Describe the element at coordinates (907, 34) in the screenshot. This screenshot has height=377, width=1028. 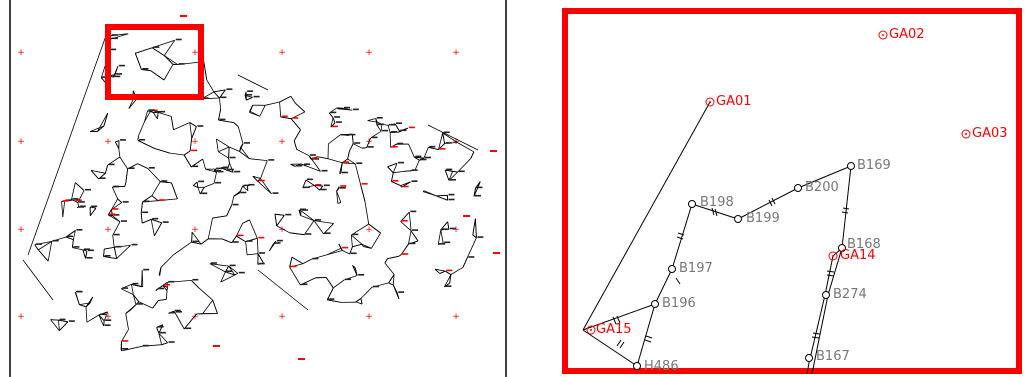
I see `label-GA02: GA02` at that location.